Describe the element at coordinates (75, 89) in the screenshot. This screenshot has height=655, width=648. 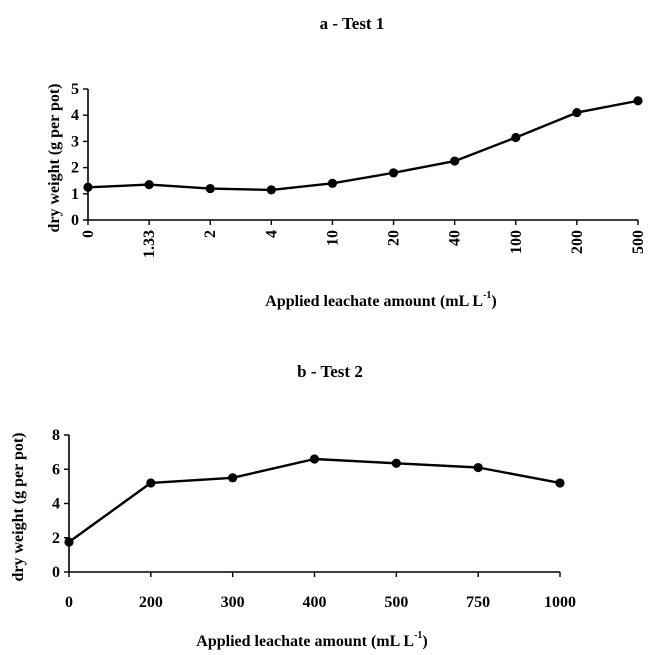
I see `chart-a-y-tick-label: 5` at that location.